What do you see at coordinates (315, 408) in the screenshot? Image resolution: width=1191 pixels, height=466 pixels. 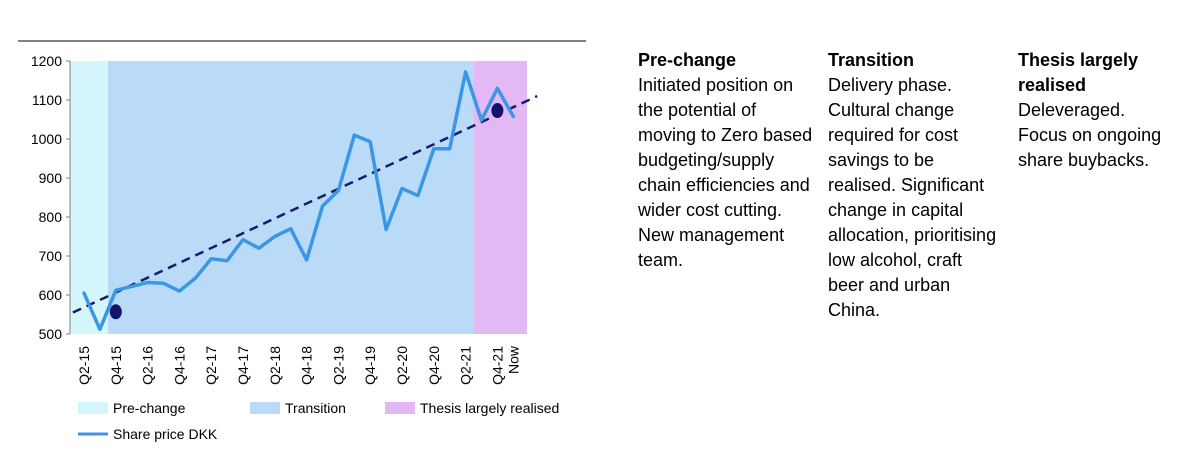 I see `legend-label-transition: Transition` at bounding box center [315, 408].